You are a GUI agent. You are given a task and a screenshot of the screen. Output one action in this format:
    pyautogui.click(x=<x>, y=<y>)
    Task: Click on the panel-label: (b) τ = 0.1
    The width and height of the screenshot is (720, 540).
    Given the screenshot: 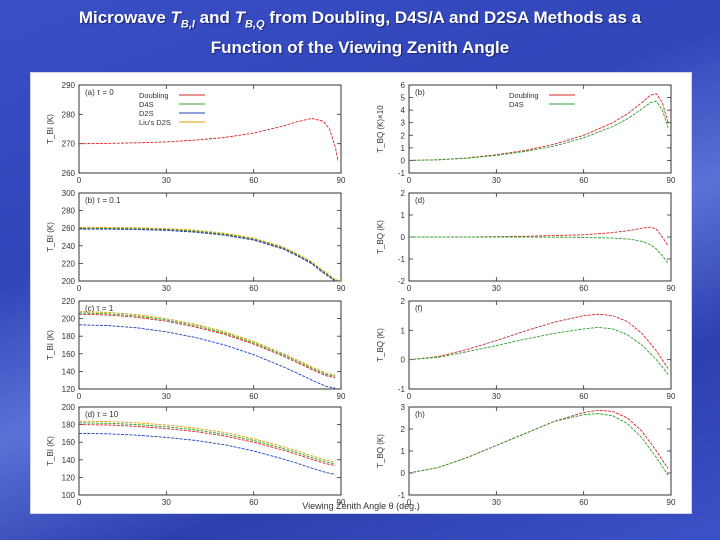 What is the action you would take?
    pyautogui.click(x=103, y=200)
    